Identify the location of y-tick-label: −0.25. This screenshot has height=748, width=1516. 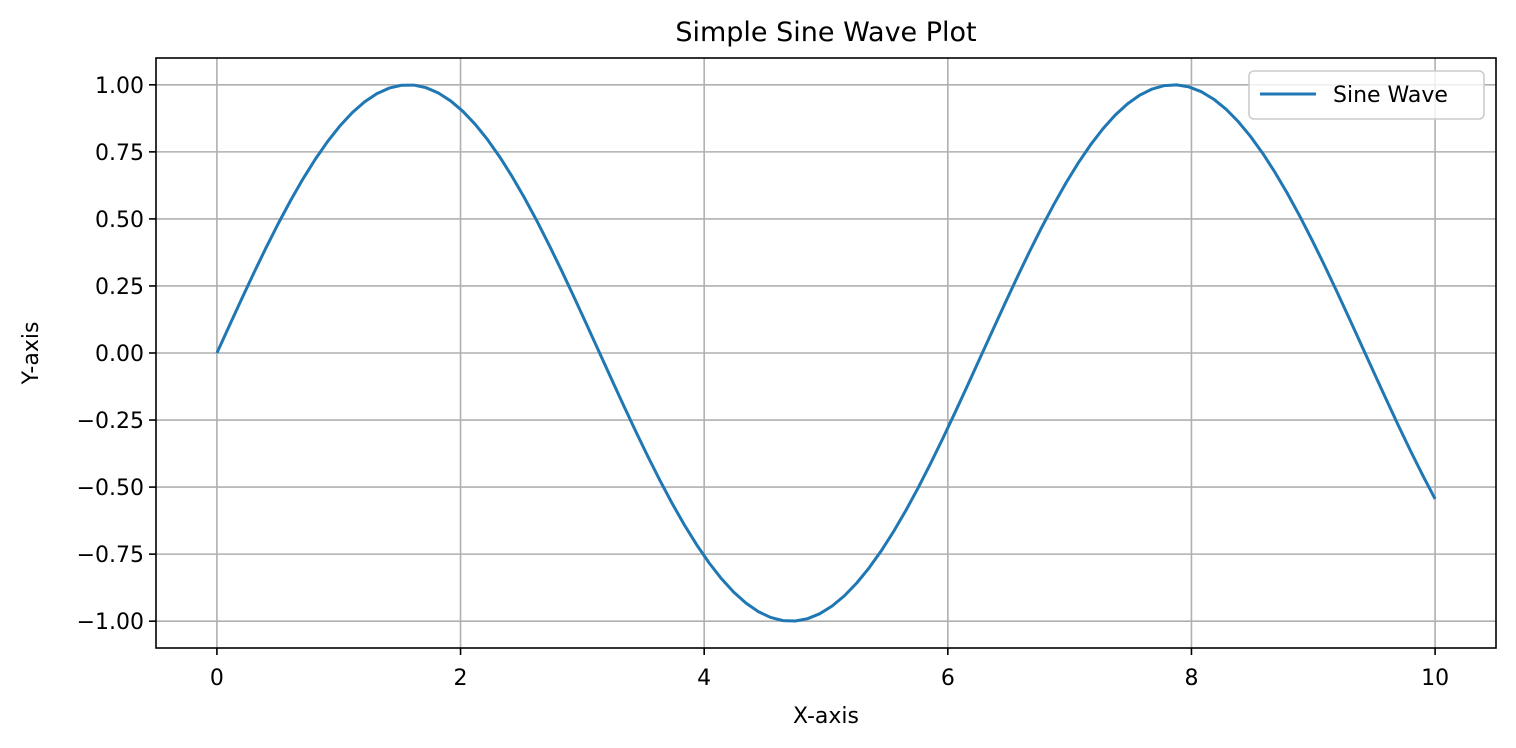
(110, 421).